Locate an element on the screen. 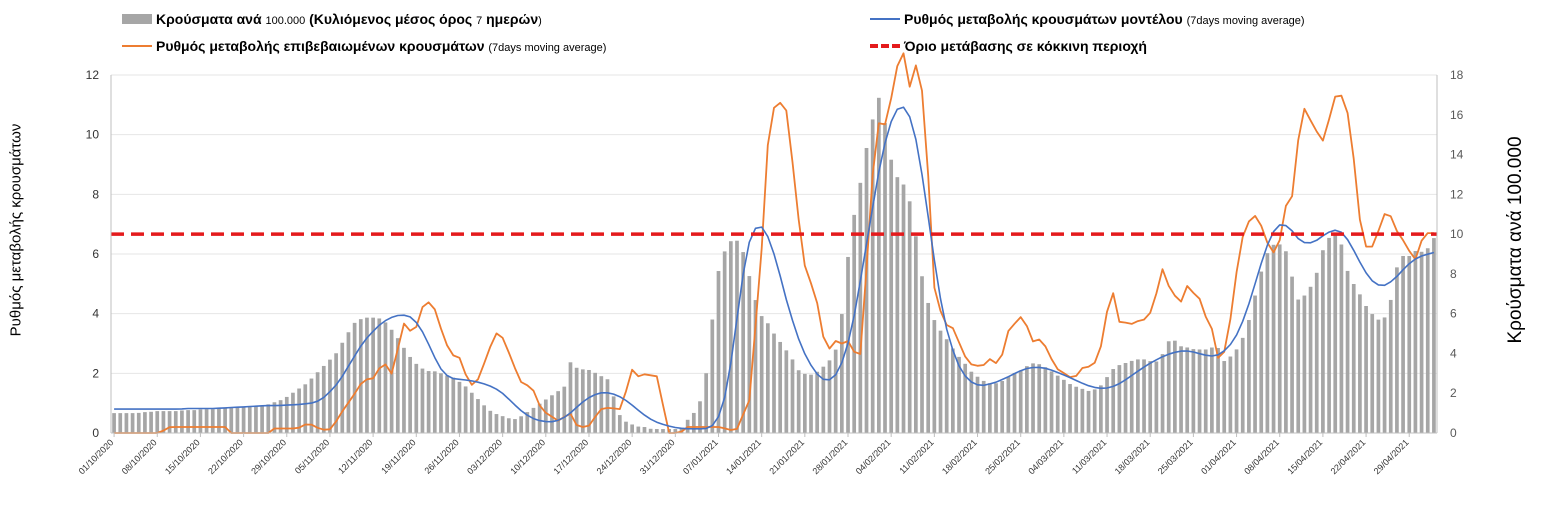 The width and height of the screenshot is (1542, 517). x-tick-label: 25/02/2021 is located at coordinates (1002, 456).